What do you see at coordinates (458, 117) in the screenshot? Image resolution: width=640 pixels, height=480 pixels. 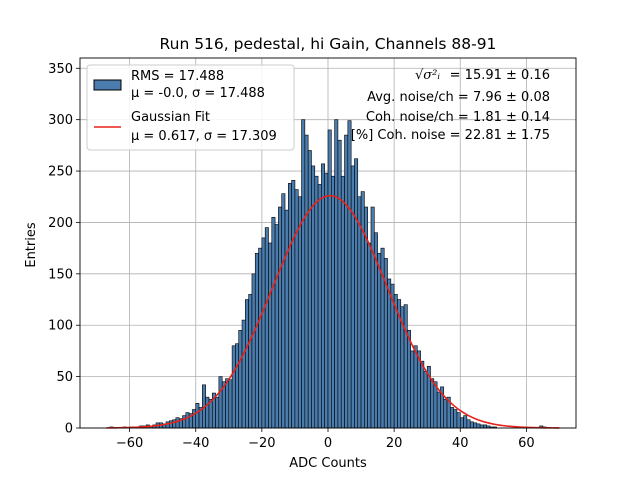 I see `annotation-coh-noise: Coh. noise/ch = 1.81 ± 0.14` at bounding box center [458, 117].